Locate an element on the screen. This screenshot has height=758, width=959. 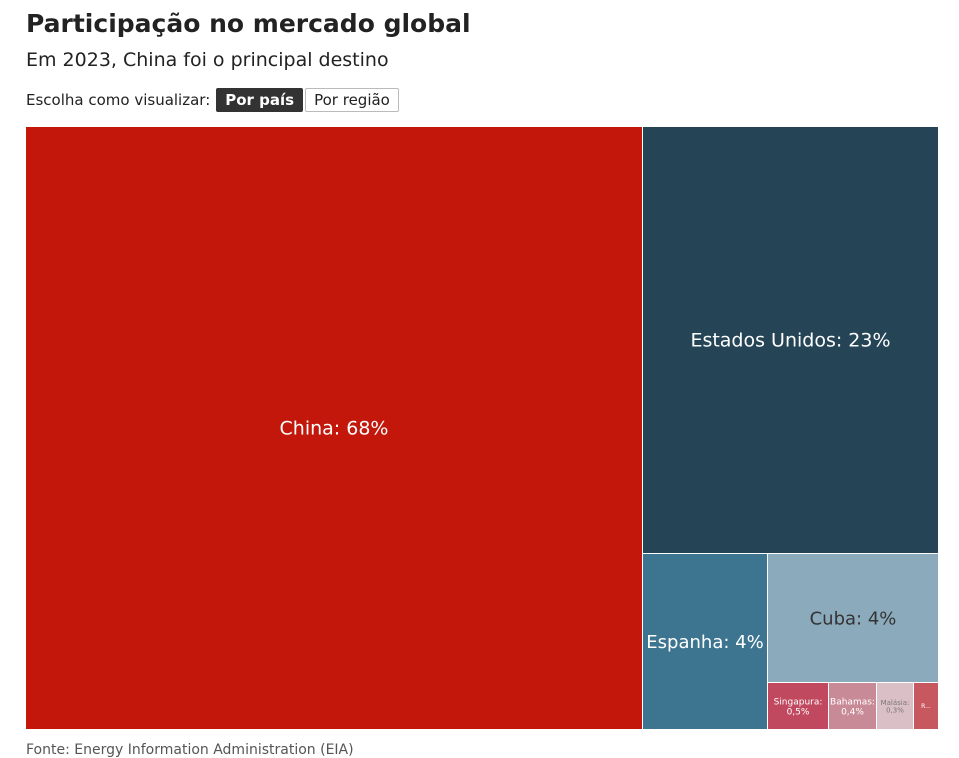
page-title: Participação no mercado global is located at coordinates (248, 23).